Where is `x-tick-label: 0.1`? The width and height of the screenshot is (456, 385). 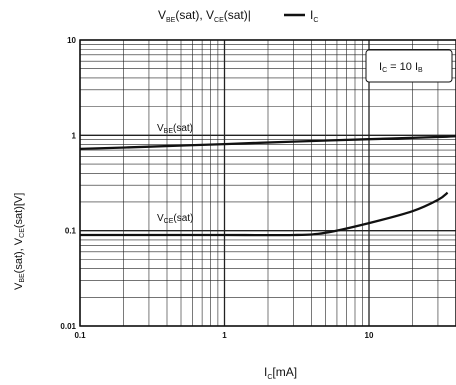 x-tick-label: 0.1 is located at coordinates (80, 335).